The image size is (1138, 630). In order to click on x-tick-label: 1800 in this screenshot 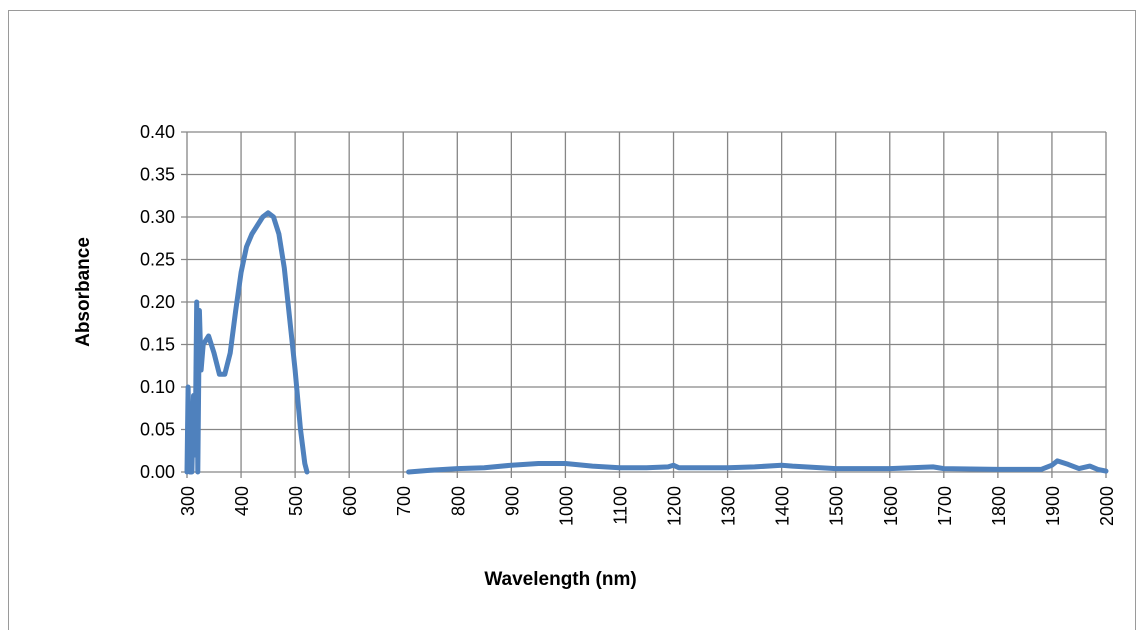, I will do `click(999, 506)`.